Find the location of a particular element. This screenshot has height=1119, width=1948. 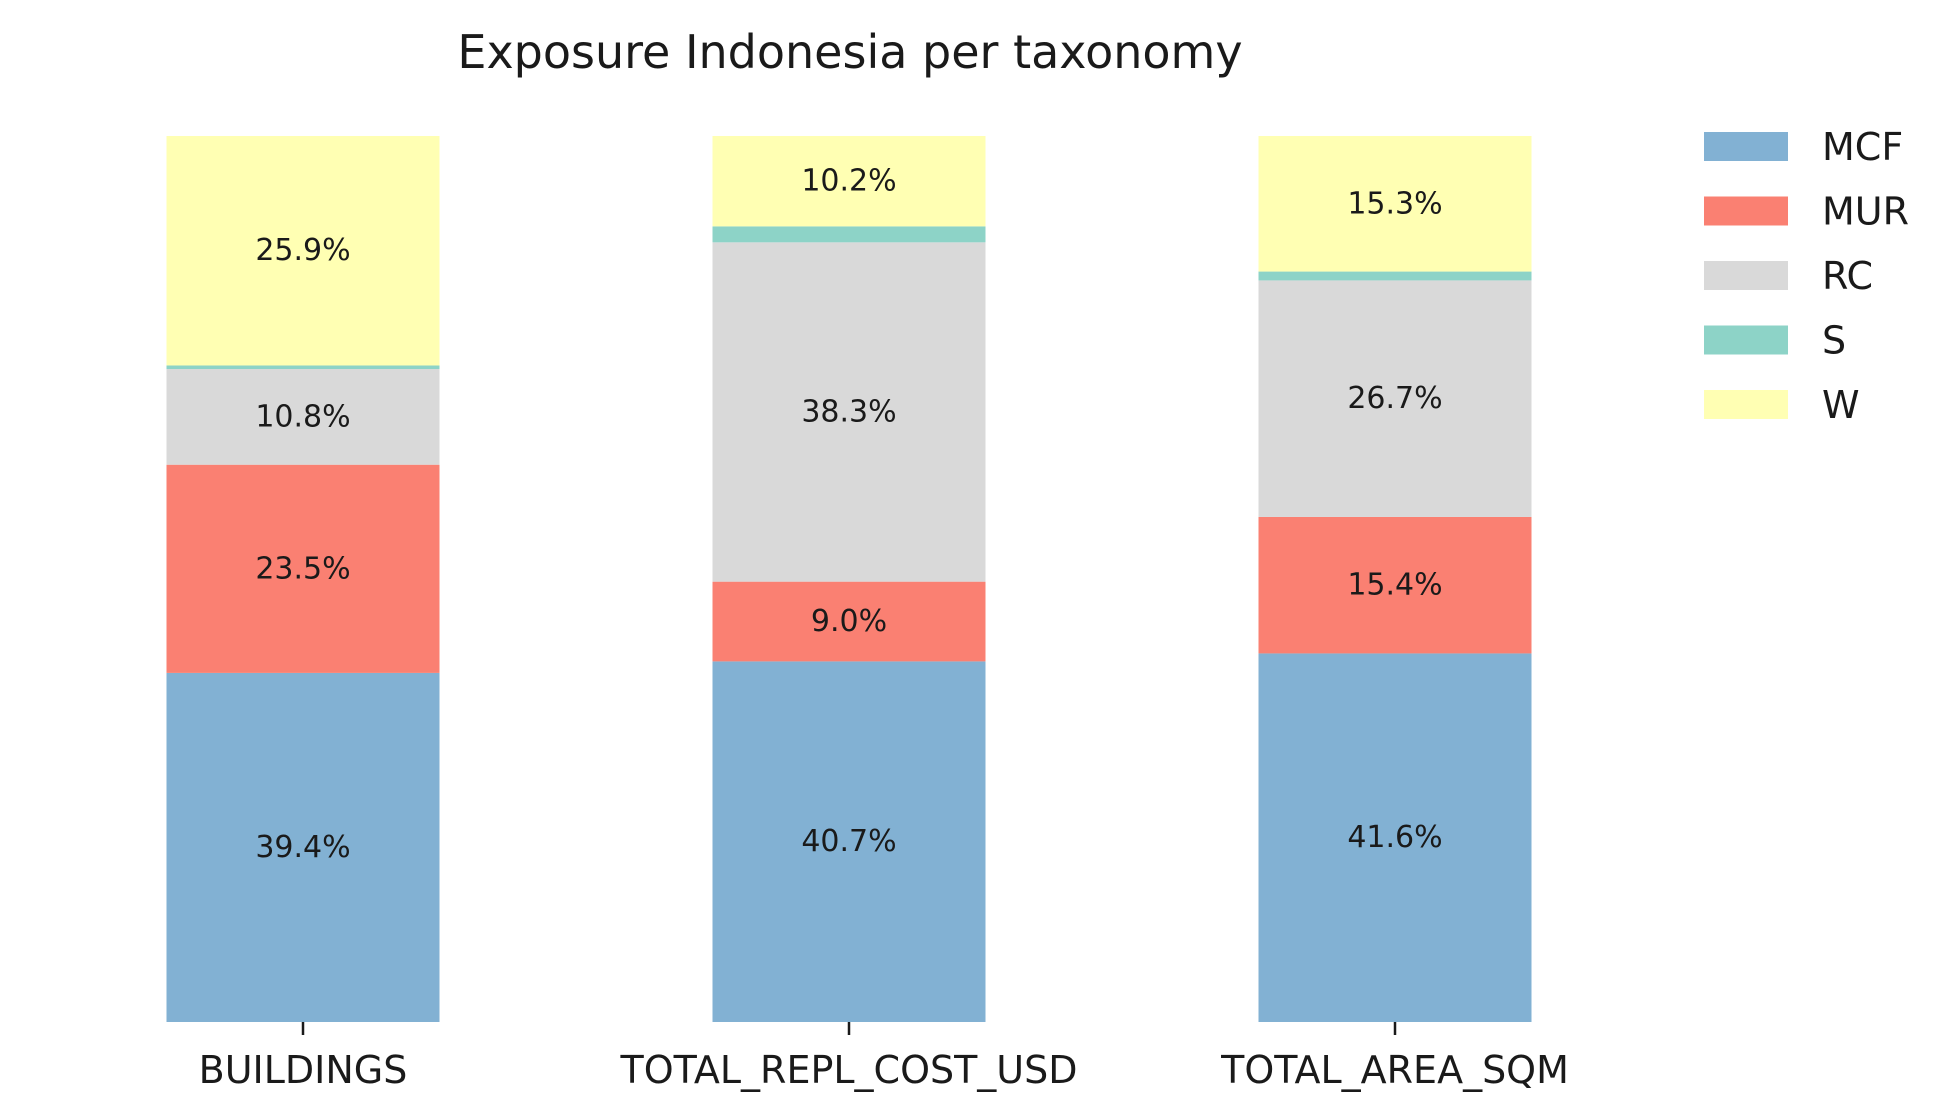

legend-label-rc: RC is located at coordinates (1847, 276).